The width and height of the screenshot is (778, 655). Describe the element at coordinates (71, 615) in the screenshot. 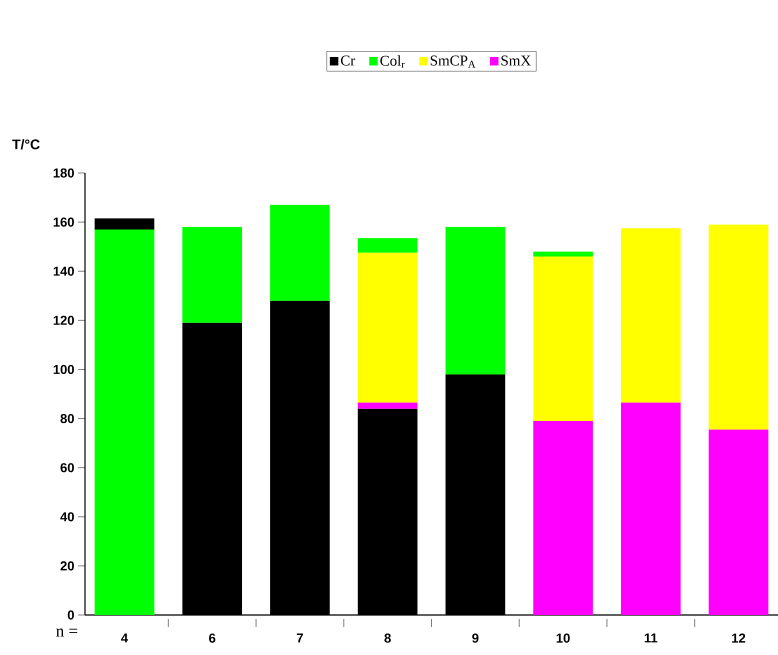

I see `y-tick-label: 0` at that location.